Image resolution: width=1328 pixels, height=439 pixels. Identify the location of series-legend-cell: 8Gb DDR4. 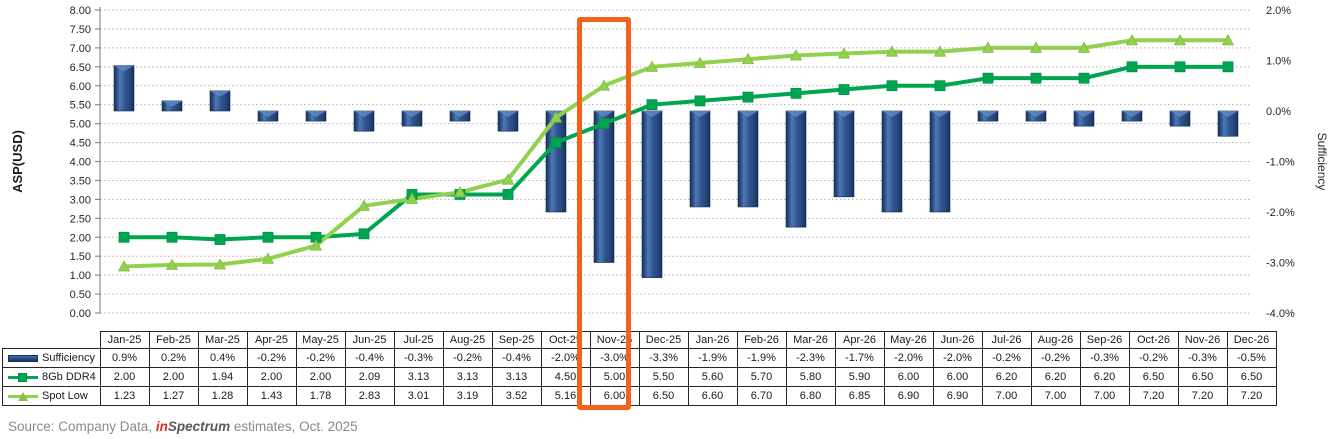
(51, 377).